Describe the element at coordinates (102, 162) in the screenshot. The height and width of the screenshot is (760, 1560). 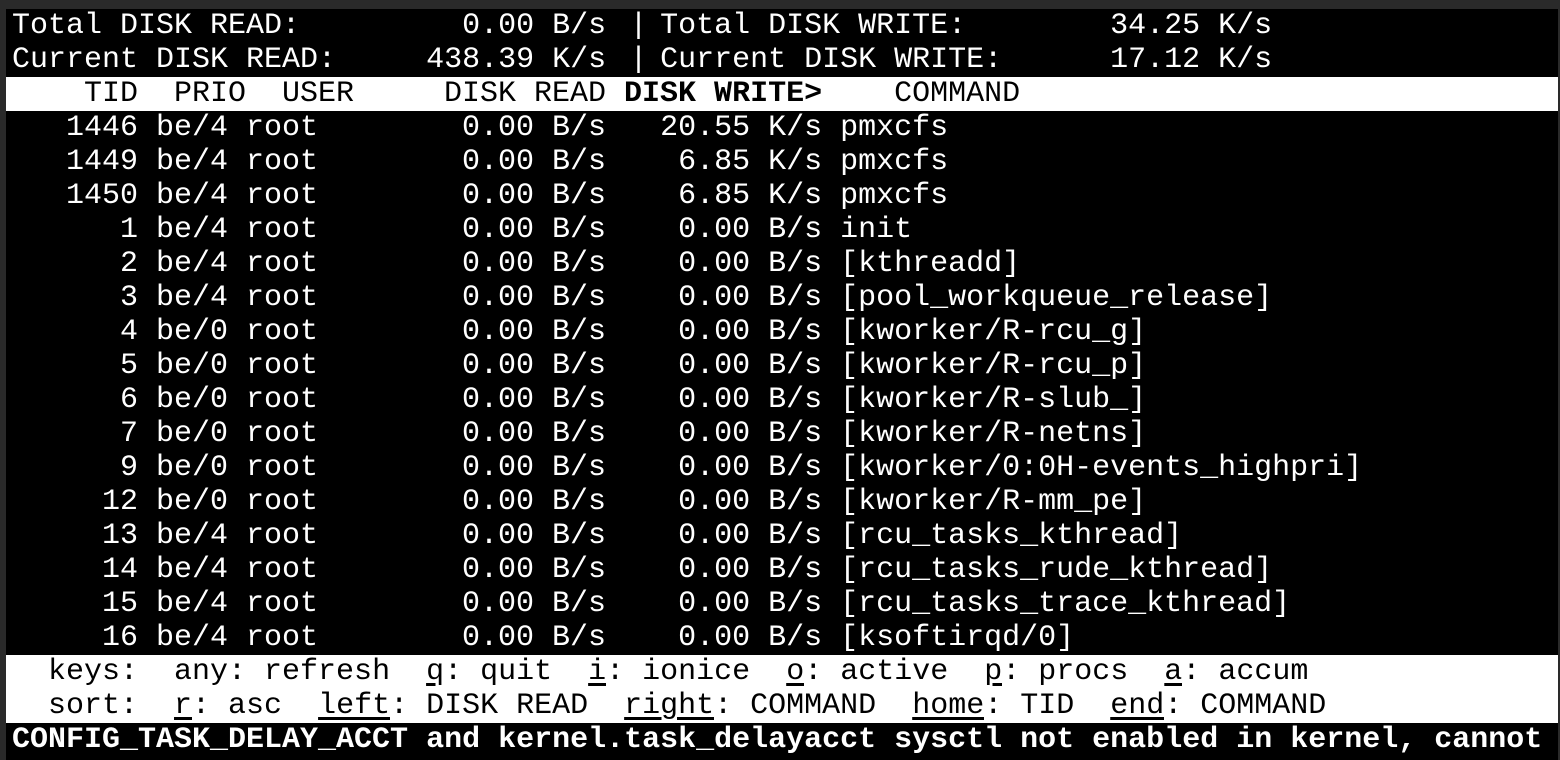
I see `cell-tid: 1449` at that location.